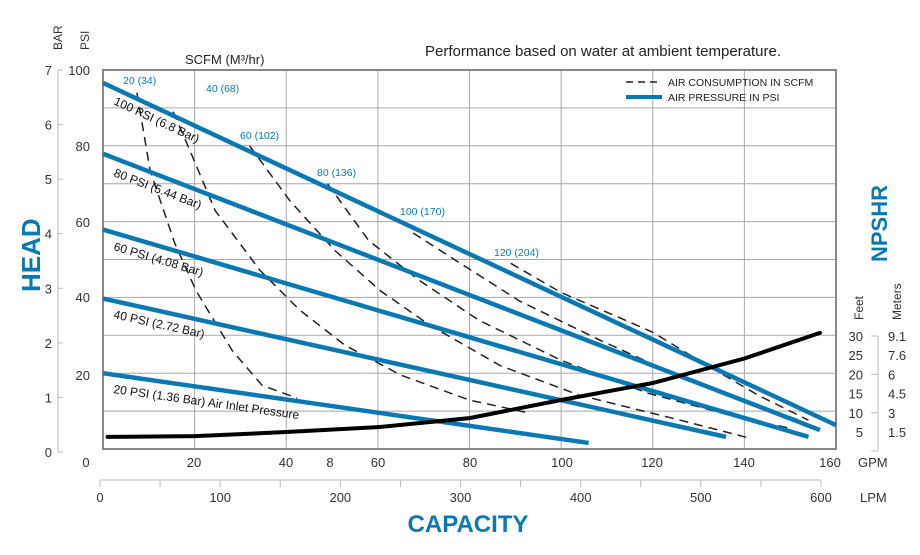  What do you see at coordinates (461, 497) in the screenshot?
I see `lpm-tick-label: 300` at bounding box center [461, 497].